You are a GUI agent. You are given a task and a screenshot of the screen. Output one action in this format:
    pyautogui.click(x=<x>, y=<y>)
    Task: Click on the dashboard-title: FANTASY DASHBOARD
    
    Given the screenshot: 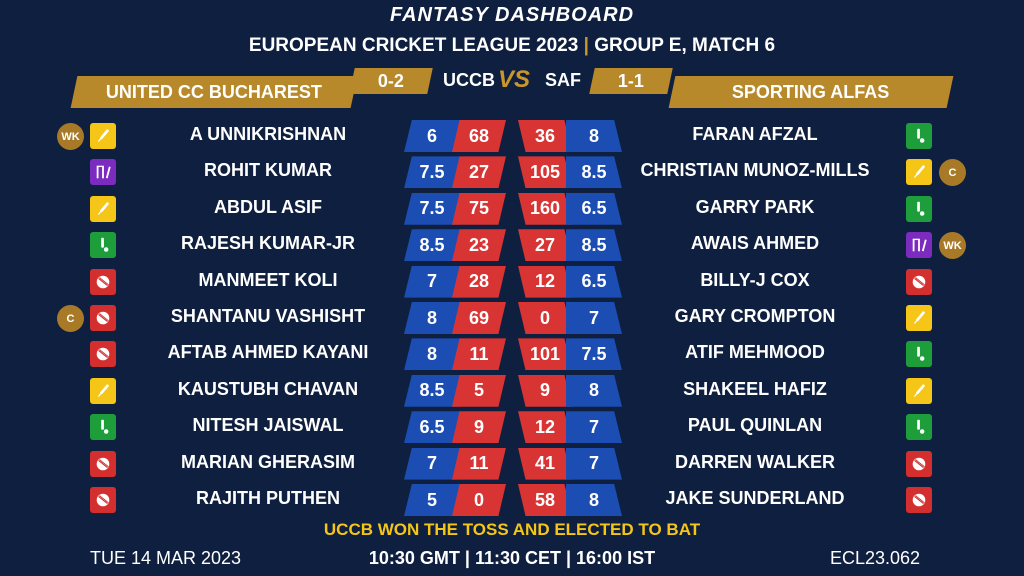 What is the action you would take?
    pyautogui.click(x=512, y=15)
    